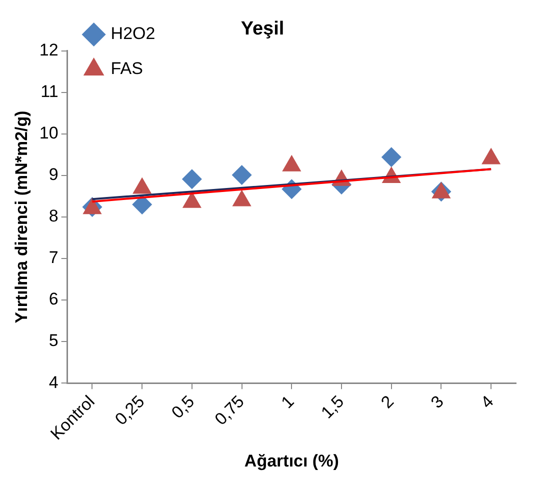  What do you see at coordinates (53, 258) in the screenshot?
I see `y-tick-label: 7` at bounding box center [53, 258].